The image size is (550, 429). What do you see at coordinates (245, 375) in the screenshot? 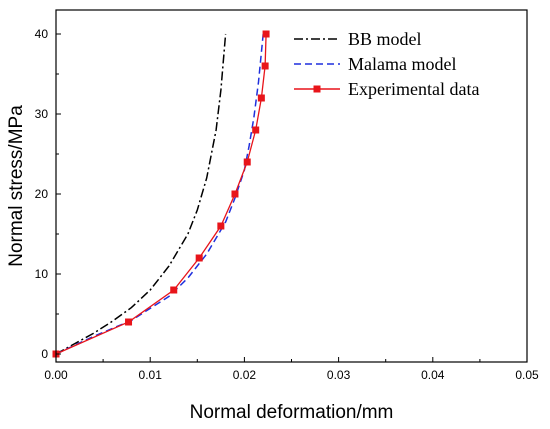
I see `x-tick-label: 0.02` at bounding box center [245, 375].